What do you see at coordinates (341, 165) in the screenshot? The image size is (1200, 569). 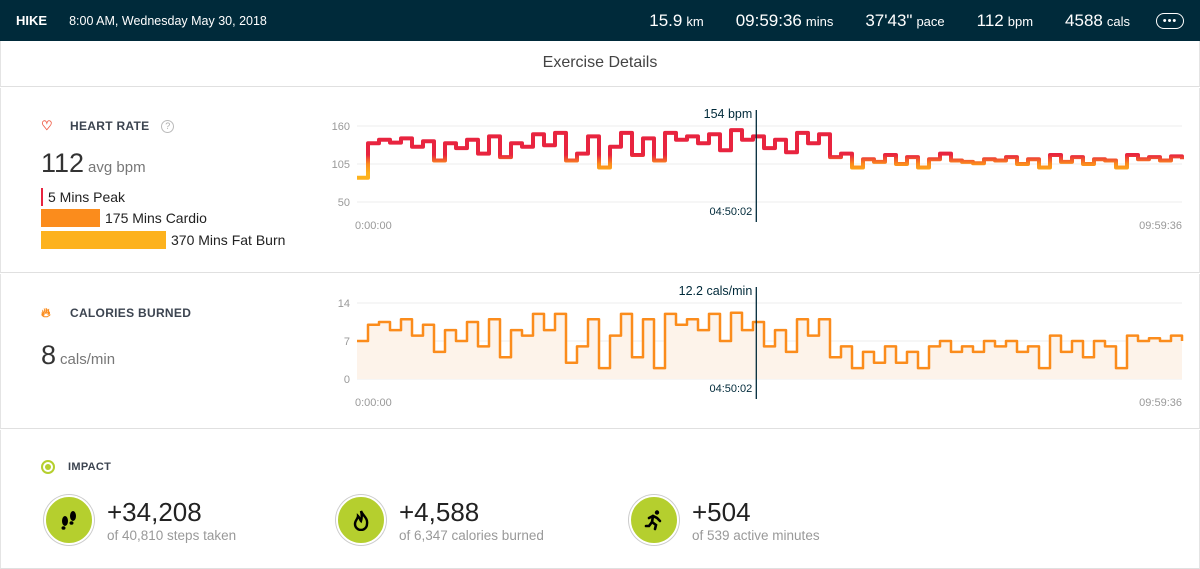 I see `y-tick-label: 105` at bounding box center [341, 165].